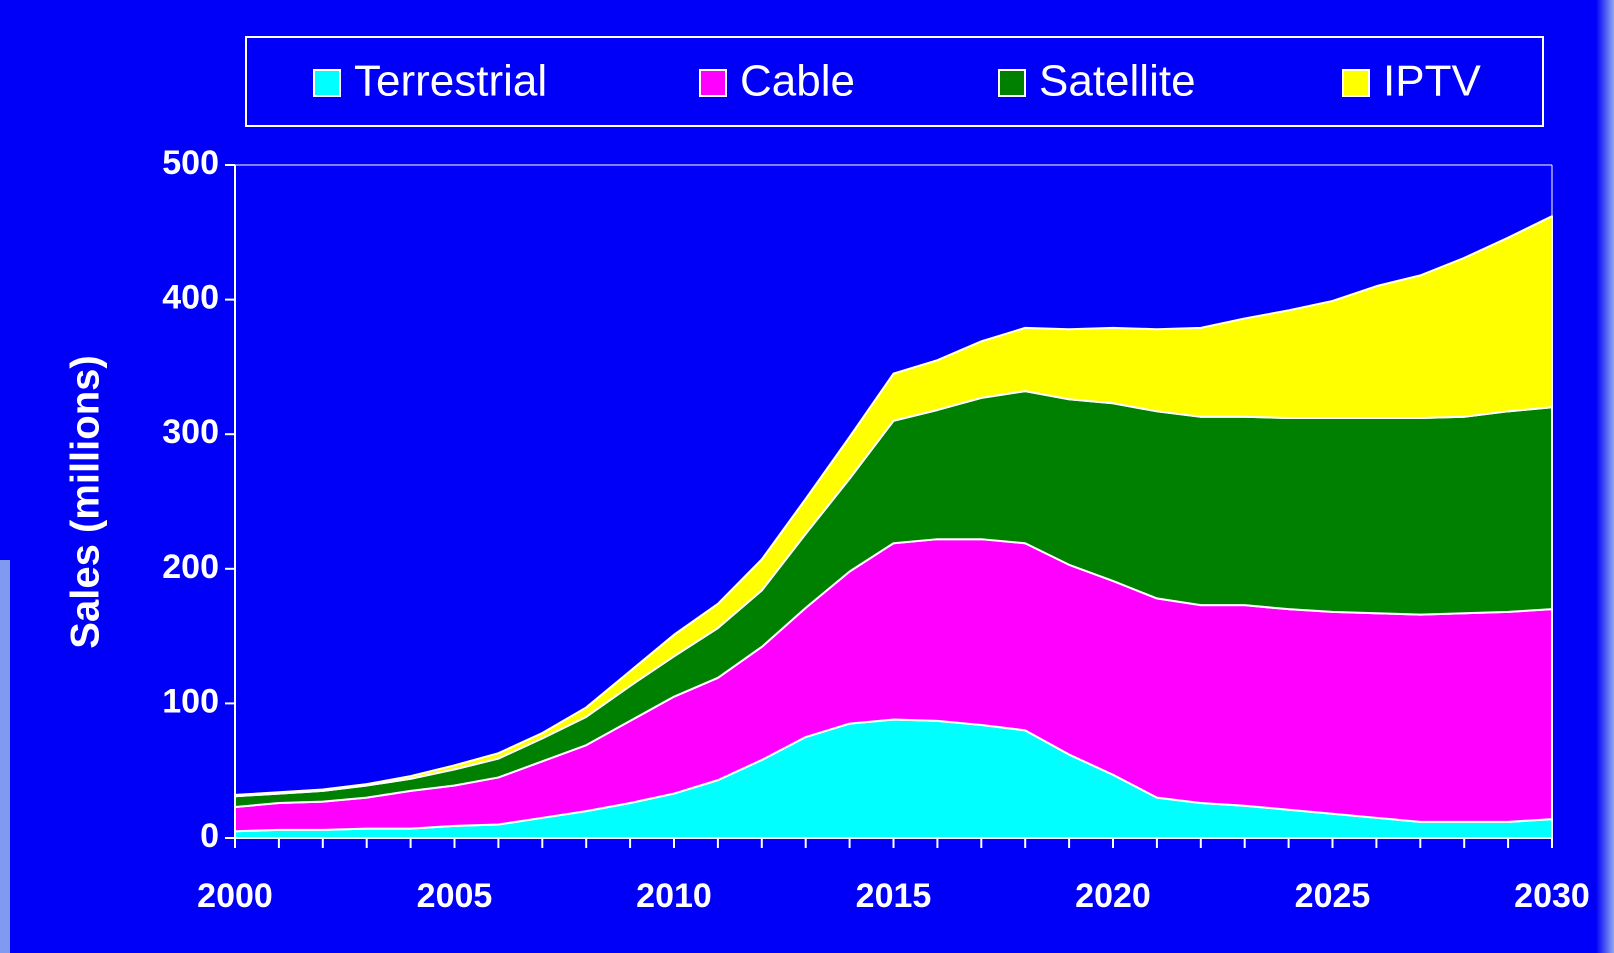 This screenshot has height=953, width=1614. What do you see at coordinates (190, 567) in the screenshot?
I see `y-tick-label: 200` at bounding box center [190, 567].